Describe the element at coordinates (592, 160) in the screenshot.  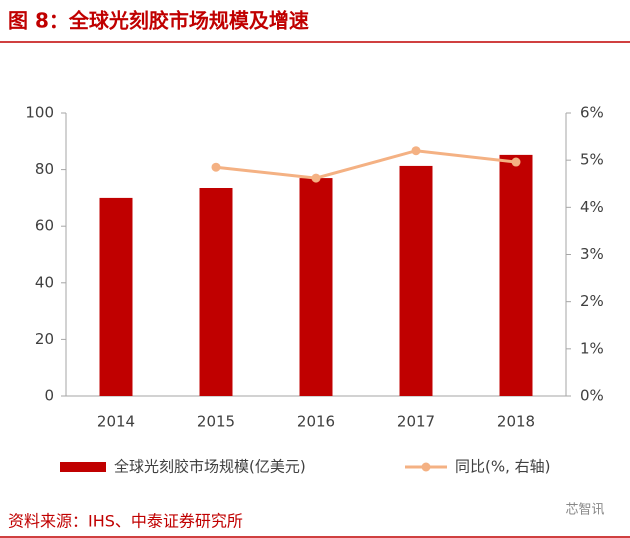
I see `y2-tick-label: 5%` at that location.